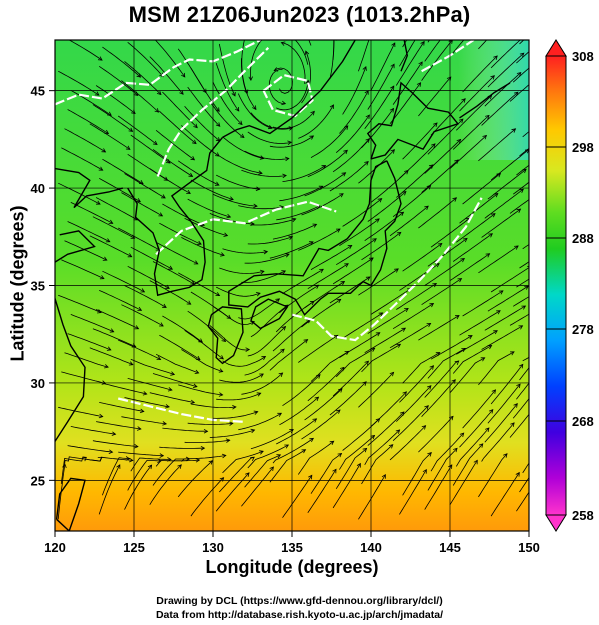  I want to click on coastline-shikoku, so click(269, 314).